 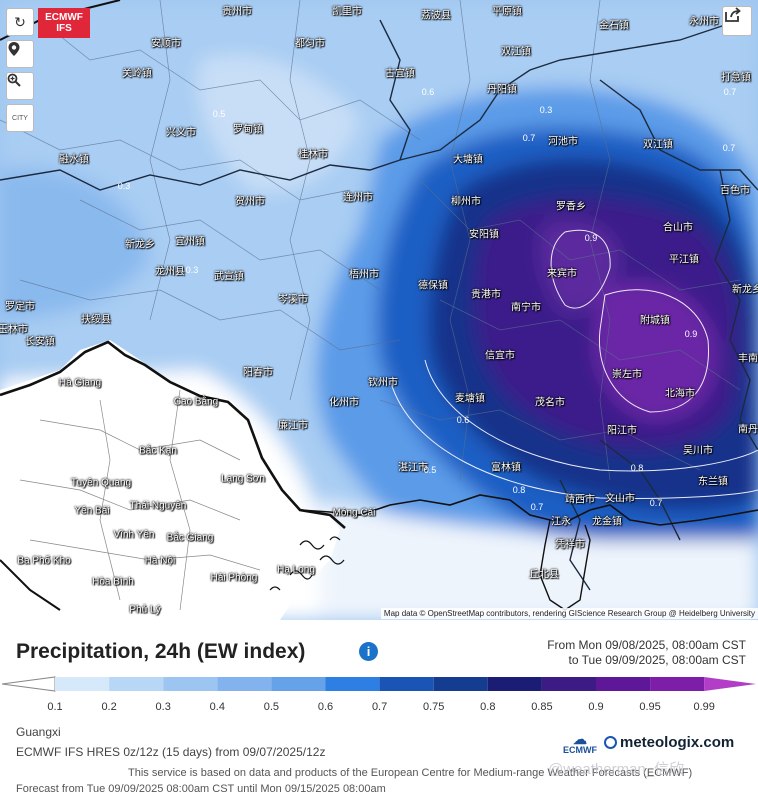 I want to click on meteologix-logo: meteologix.com, so click(x=669, y=742).